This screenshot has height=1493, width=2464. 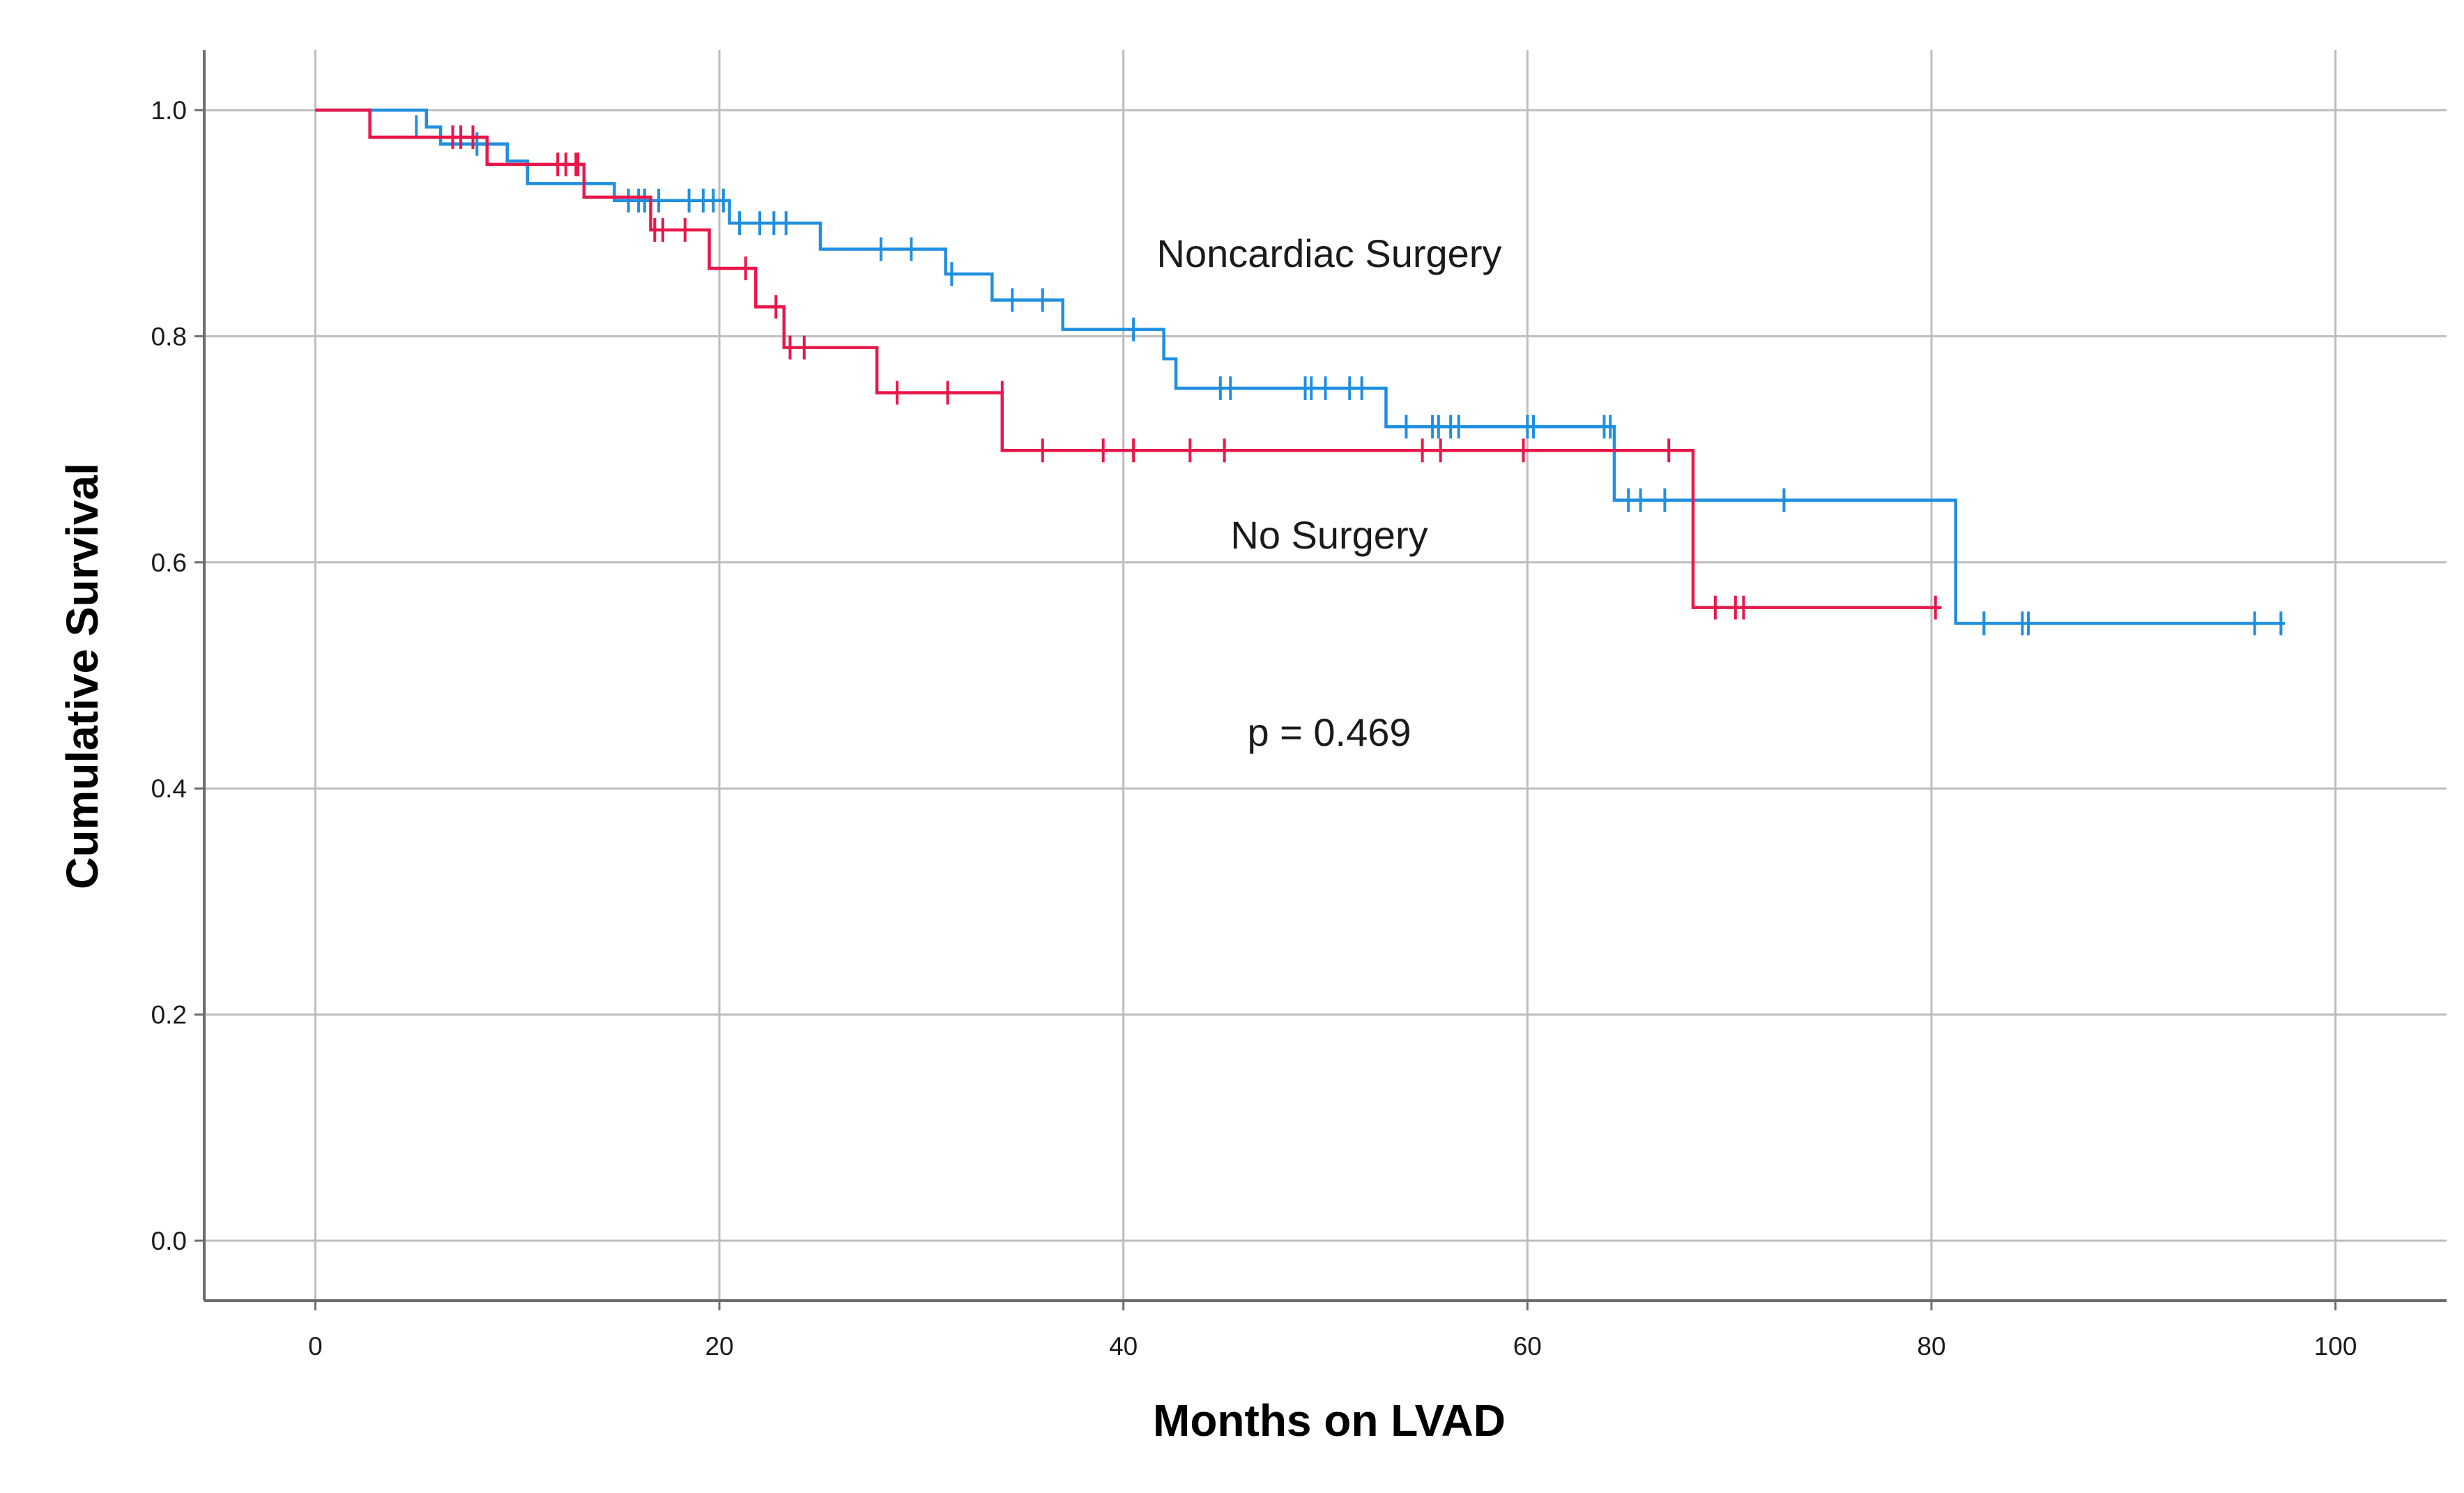 What do you see at coordinates (169, 110) in the screenshot?
I see `y-tick-label-1.0: 1.0` at bounding box center [169, 110].